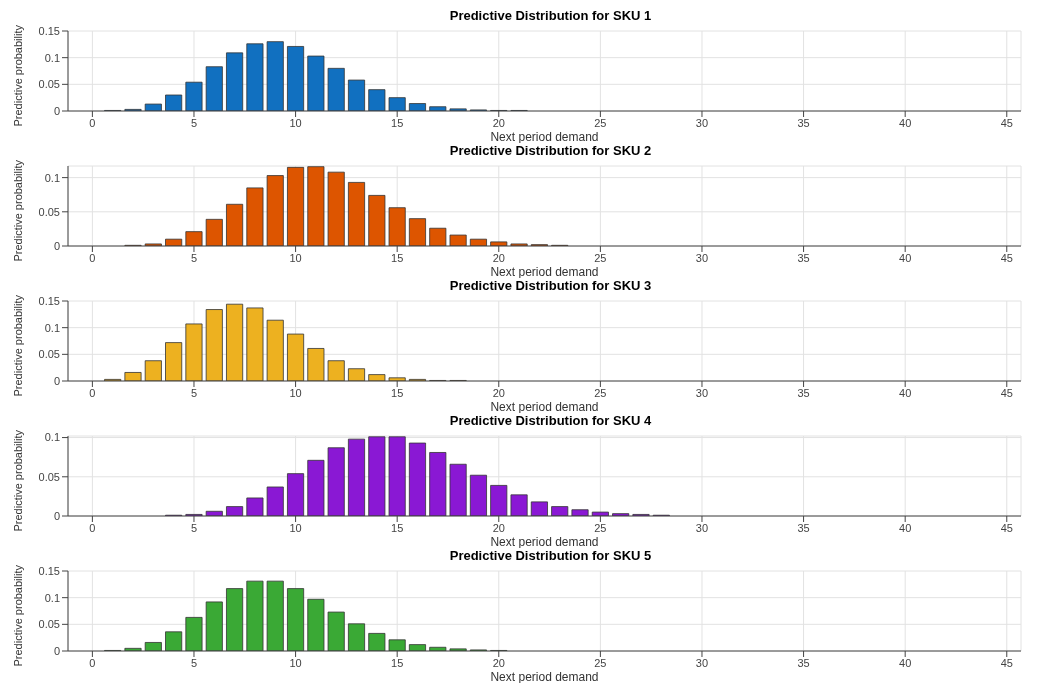  What do you see at coordinates (550, 286) in the screenshot?
I see `chart-title: Predictive Distribution for SKU 3` at bounding box center [550, 286].